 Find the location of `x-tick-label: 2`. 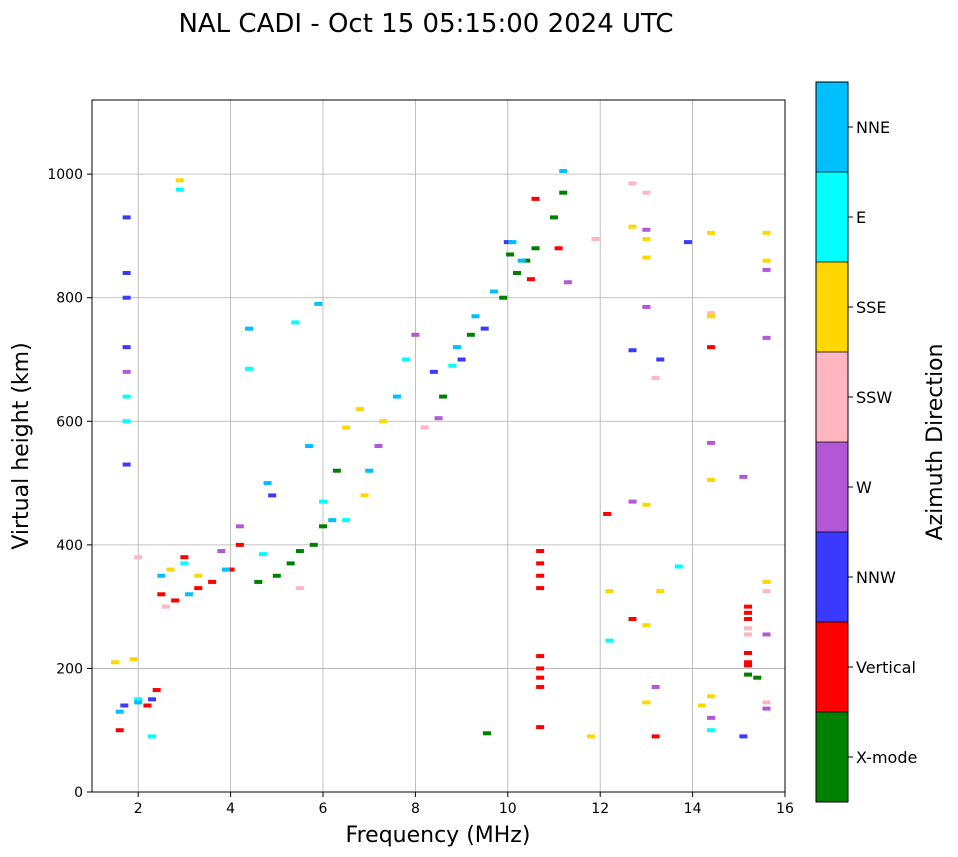

x-tick-label: 2 is located at coordinates (138, 809).